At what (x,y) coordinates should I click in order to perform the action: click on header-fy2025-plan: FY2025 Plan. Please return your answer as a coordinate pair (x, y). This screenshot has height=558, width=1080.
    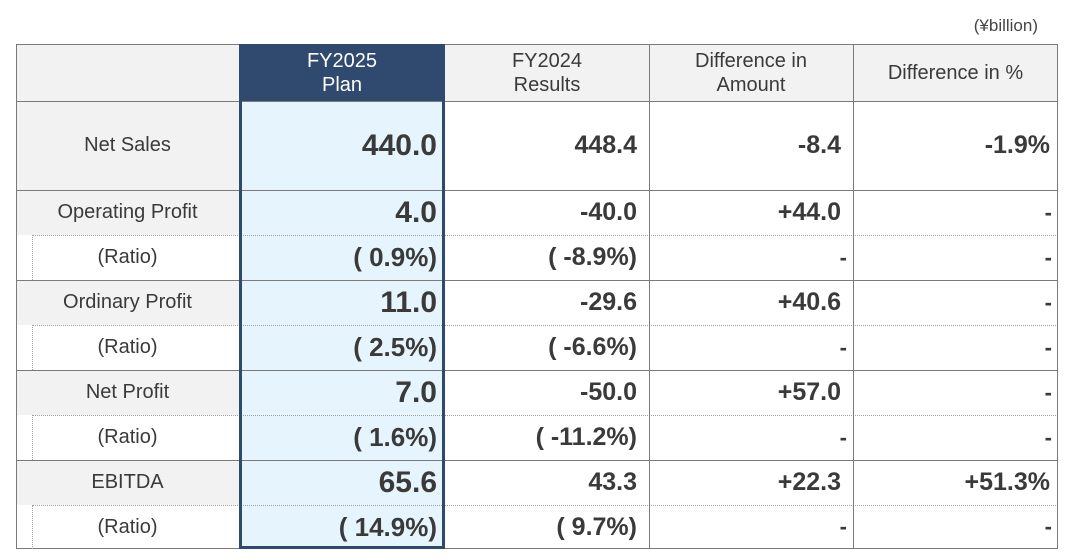
    Looking at the image, I should click on (342, 72).